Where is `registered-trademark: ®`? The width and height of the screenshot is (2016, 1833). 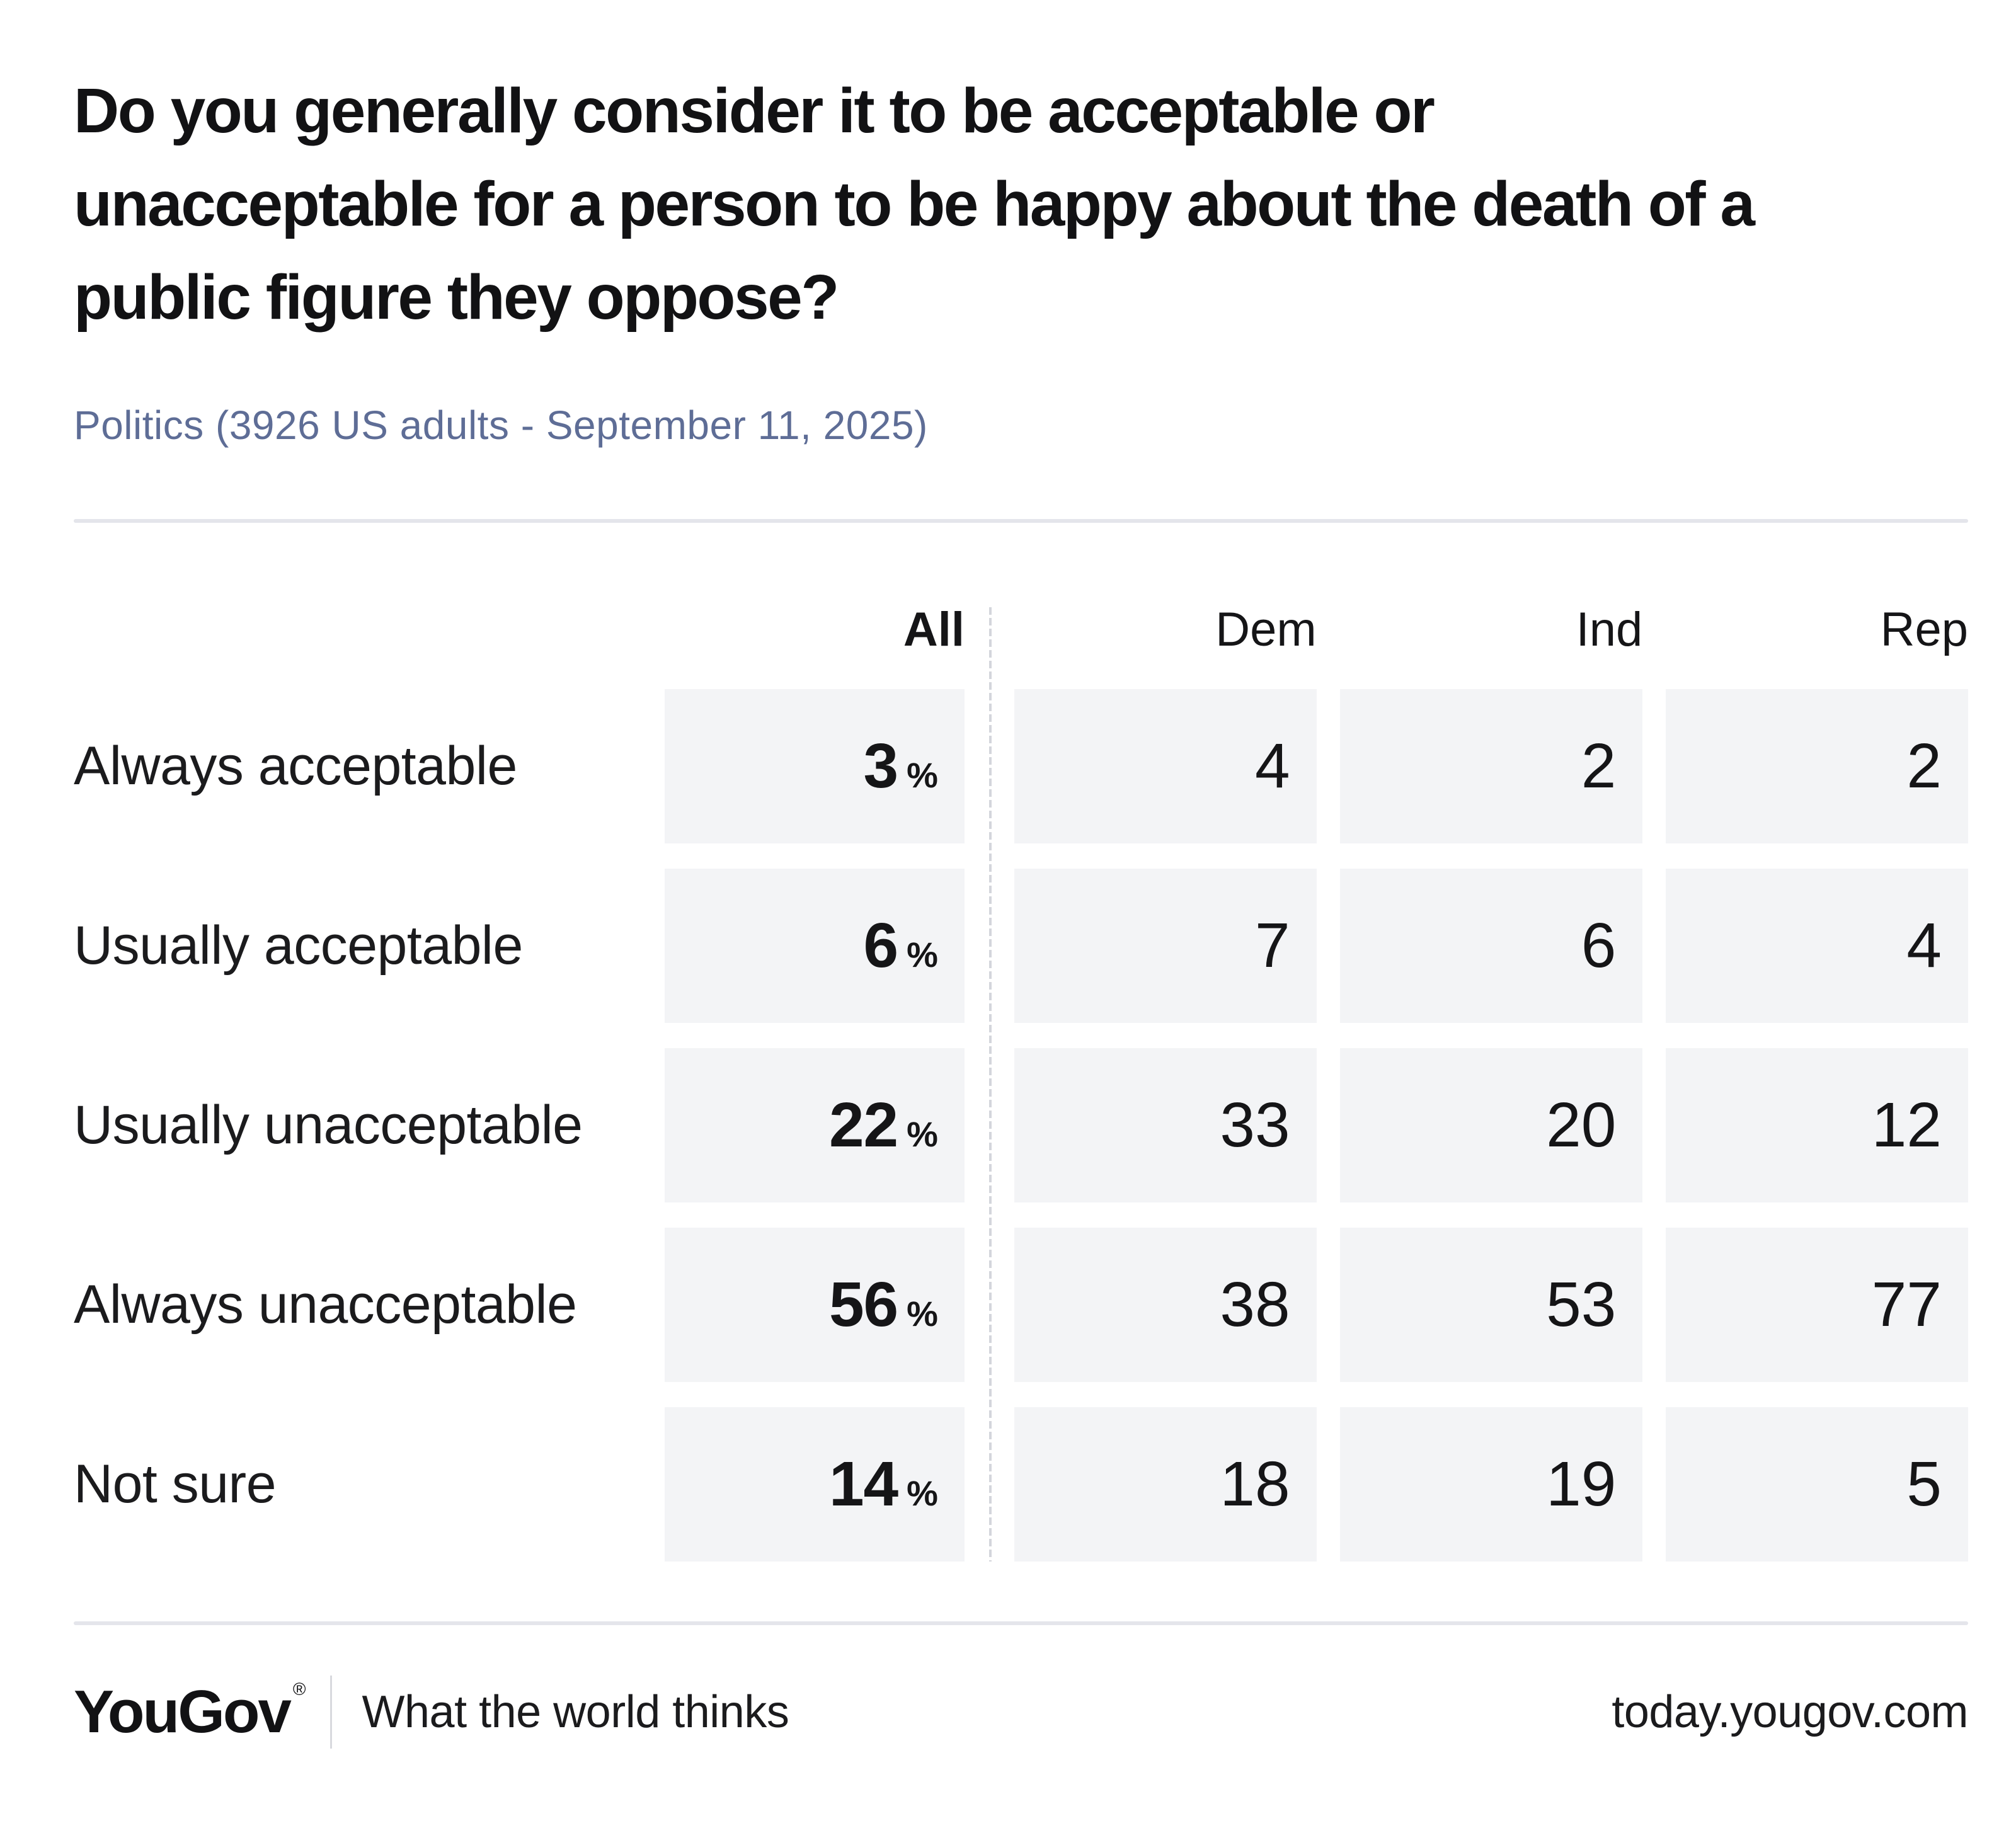
registered-trademark: ® is located at coordinates (299, 1689).